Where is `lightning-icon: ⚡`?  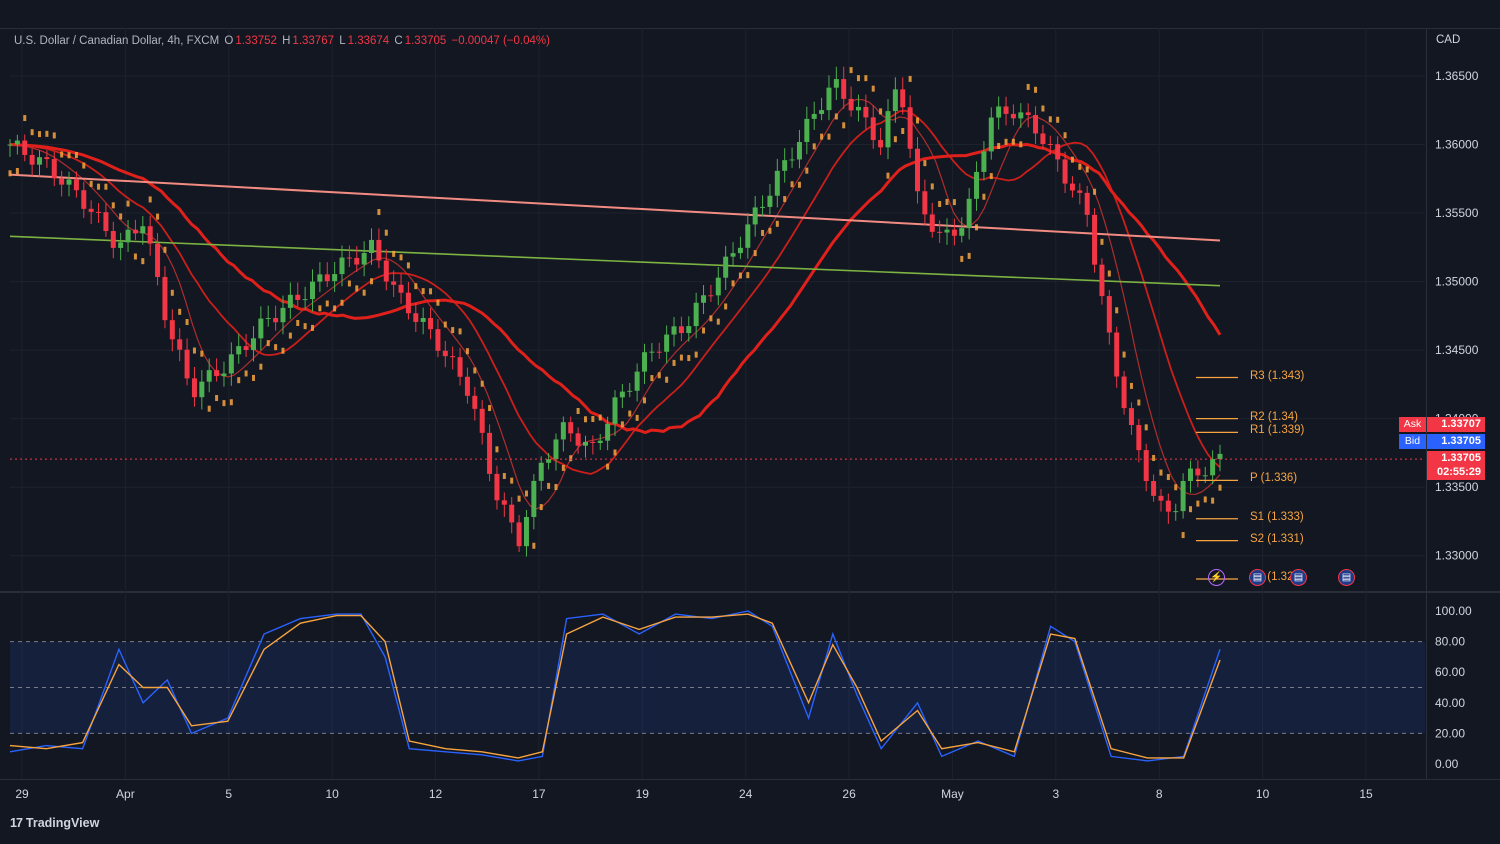 lightning-icon: ⚡ is located at coordinates (1216, 577).